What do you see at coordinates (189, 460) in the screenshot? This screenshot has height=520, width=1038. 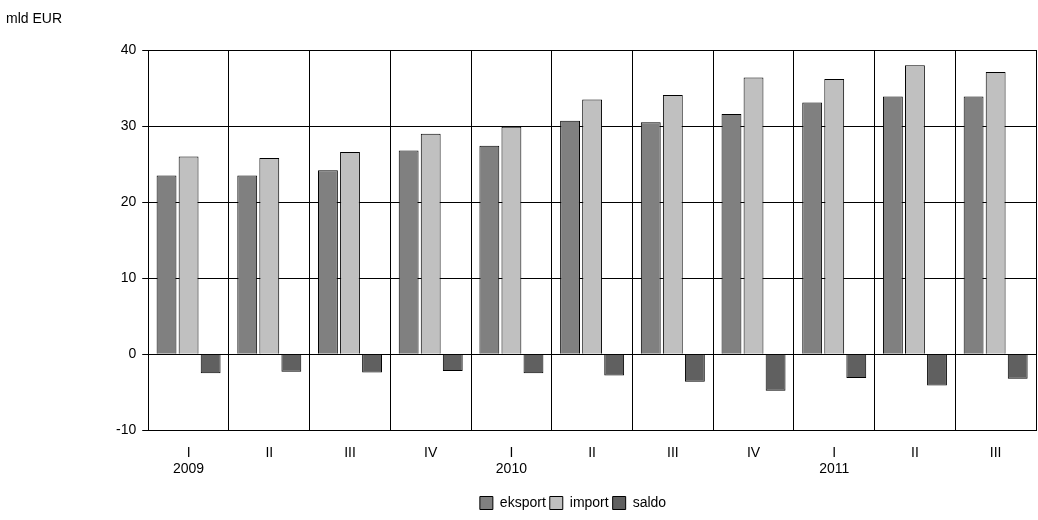 I see `x-tick-label: I 2009` at bounding box center [189, 460].